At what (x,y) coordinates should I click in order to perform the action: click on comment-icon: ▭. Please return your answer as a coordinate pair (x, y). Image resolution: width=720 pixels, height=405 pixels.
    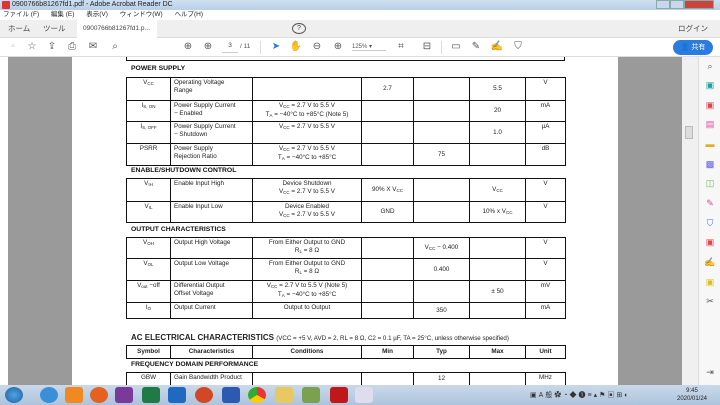
    Looking at the image, I should click on (456, 46).